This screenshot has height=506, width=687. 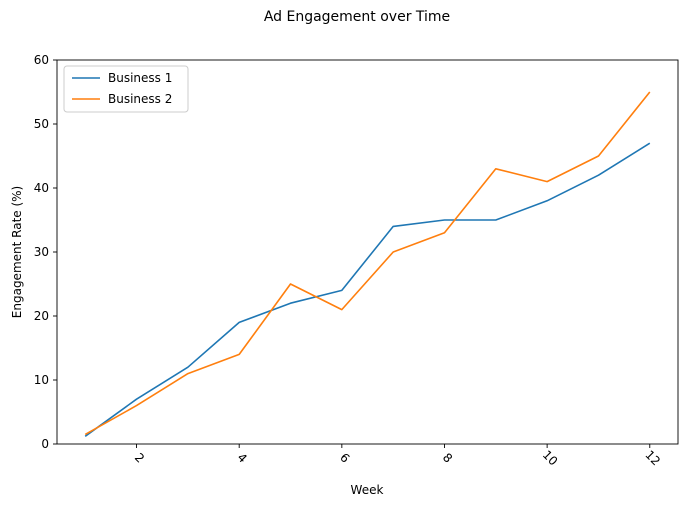 What do you see at coordinates (652, 458) in the screenshot?
I see `x-tick-label: 12` at bounding box center [652, 458].